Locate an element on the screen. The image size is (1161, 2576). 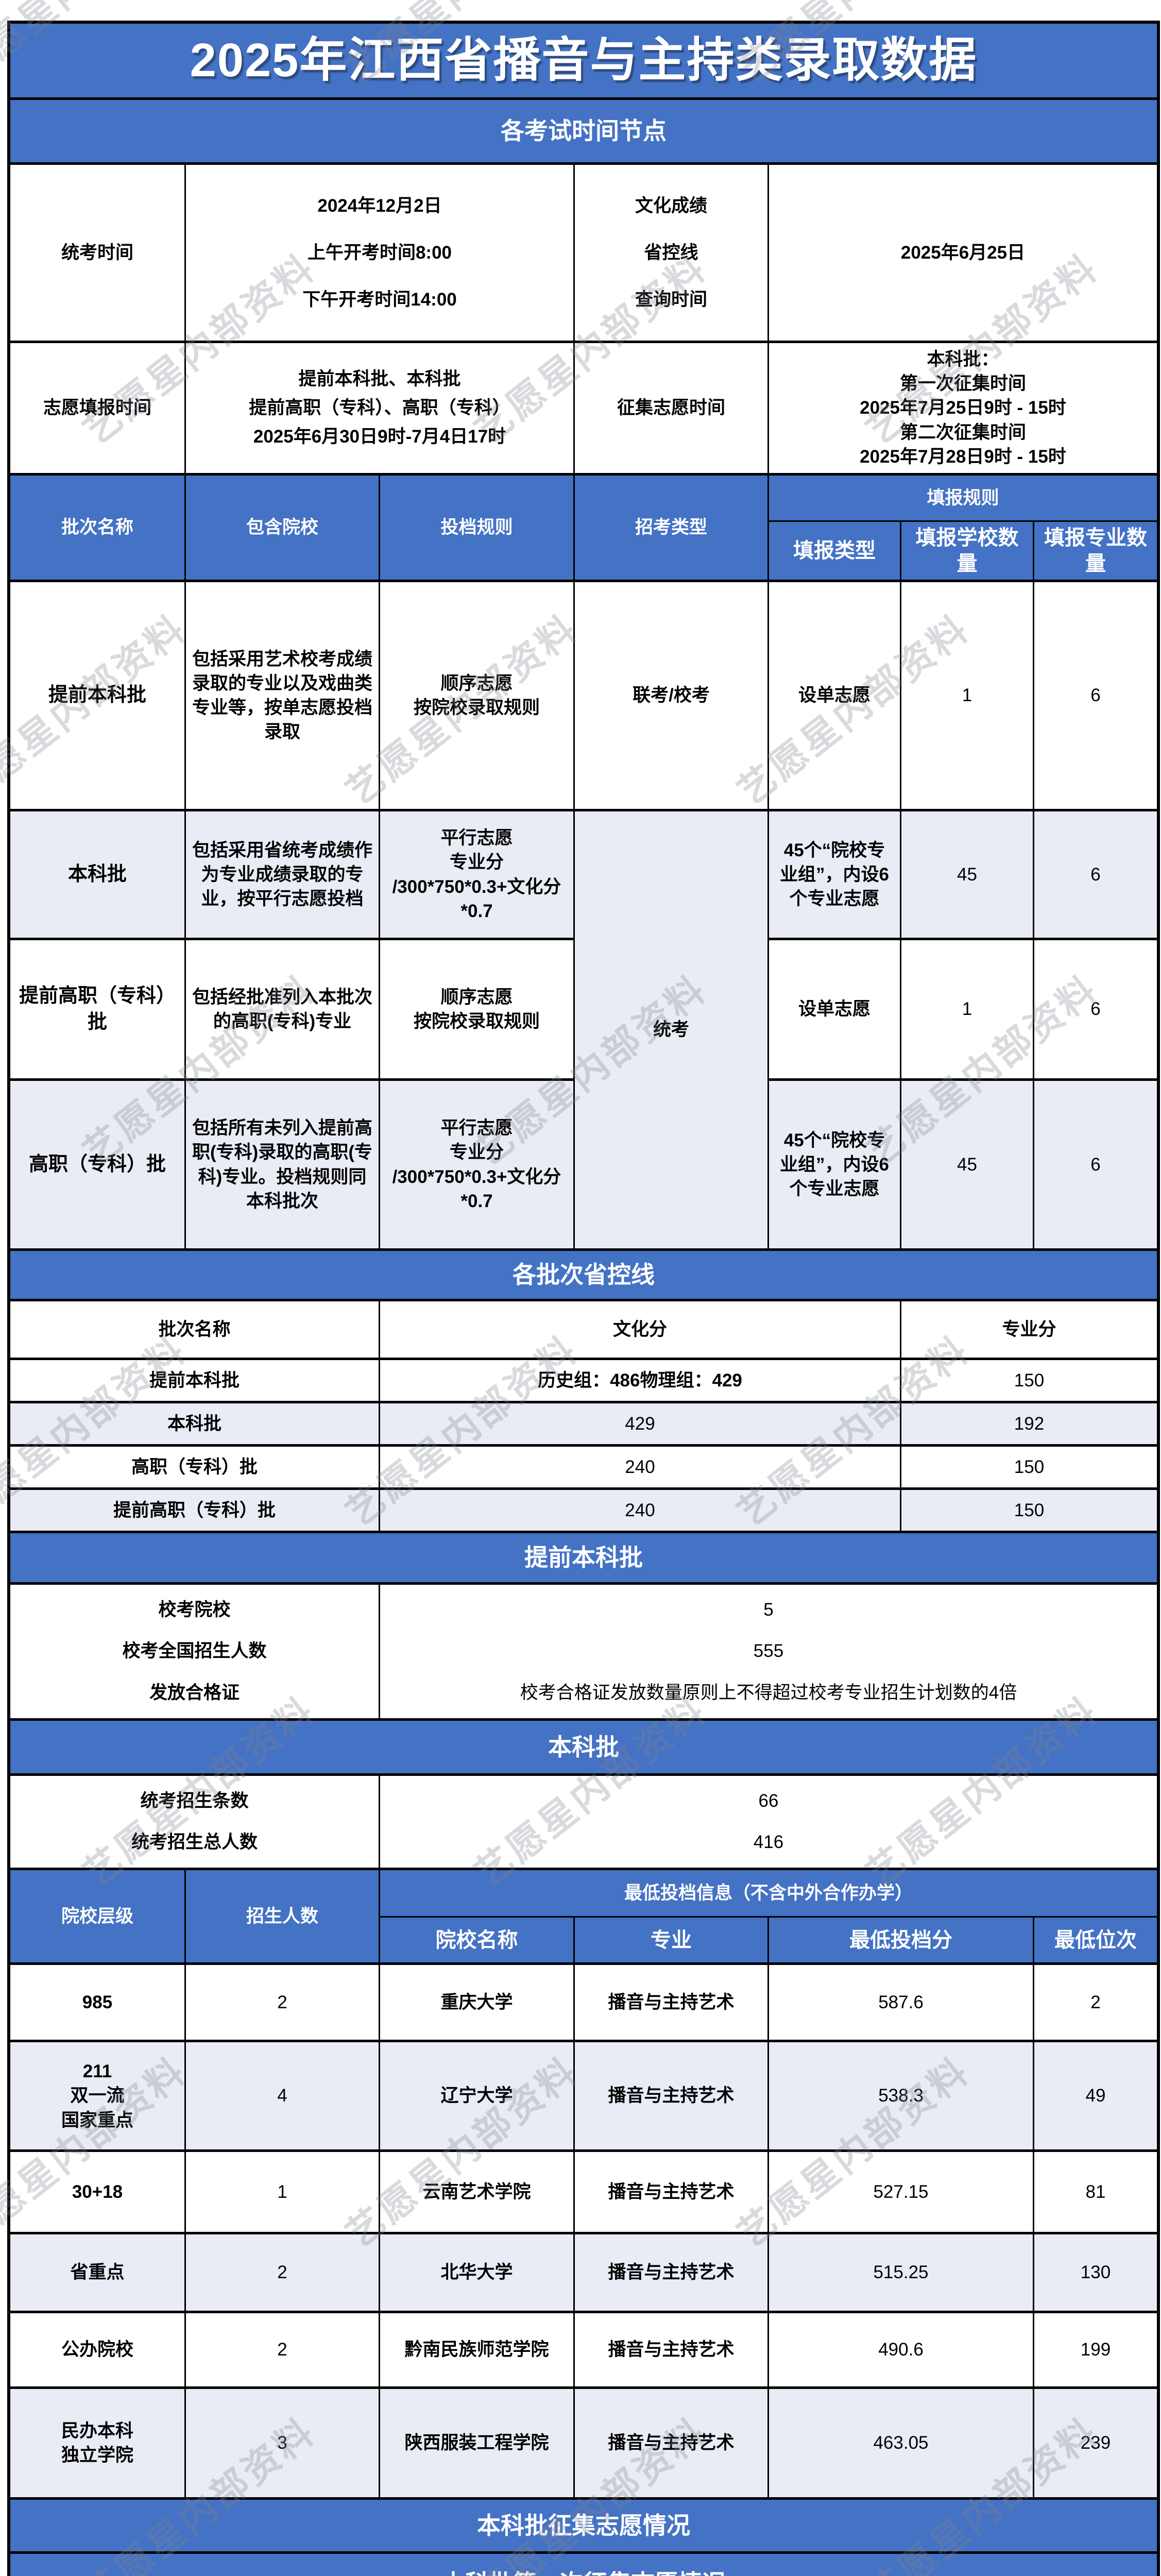
cutoff-batch-cell: 提前本科批 is located at coordinates (195, 1381).